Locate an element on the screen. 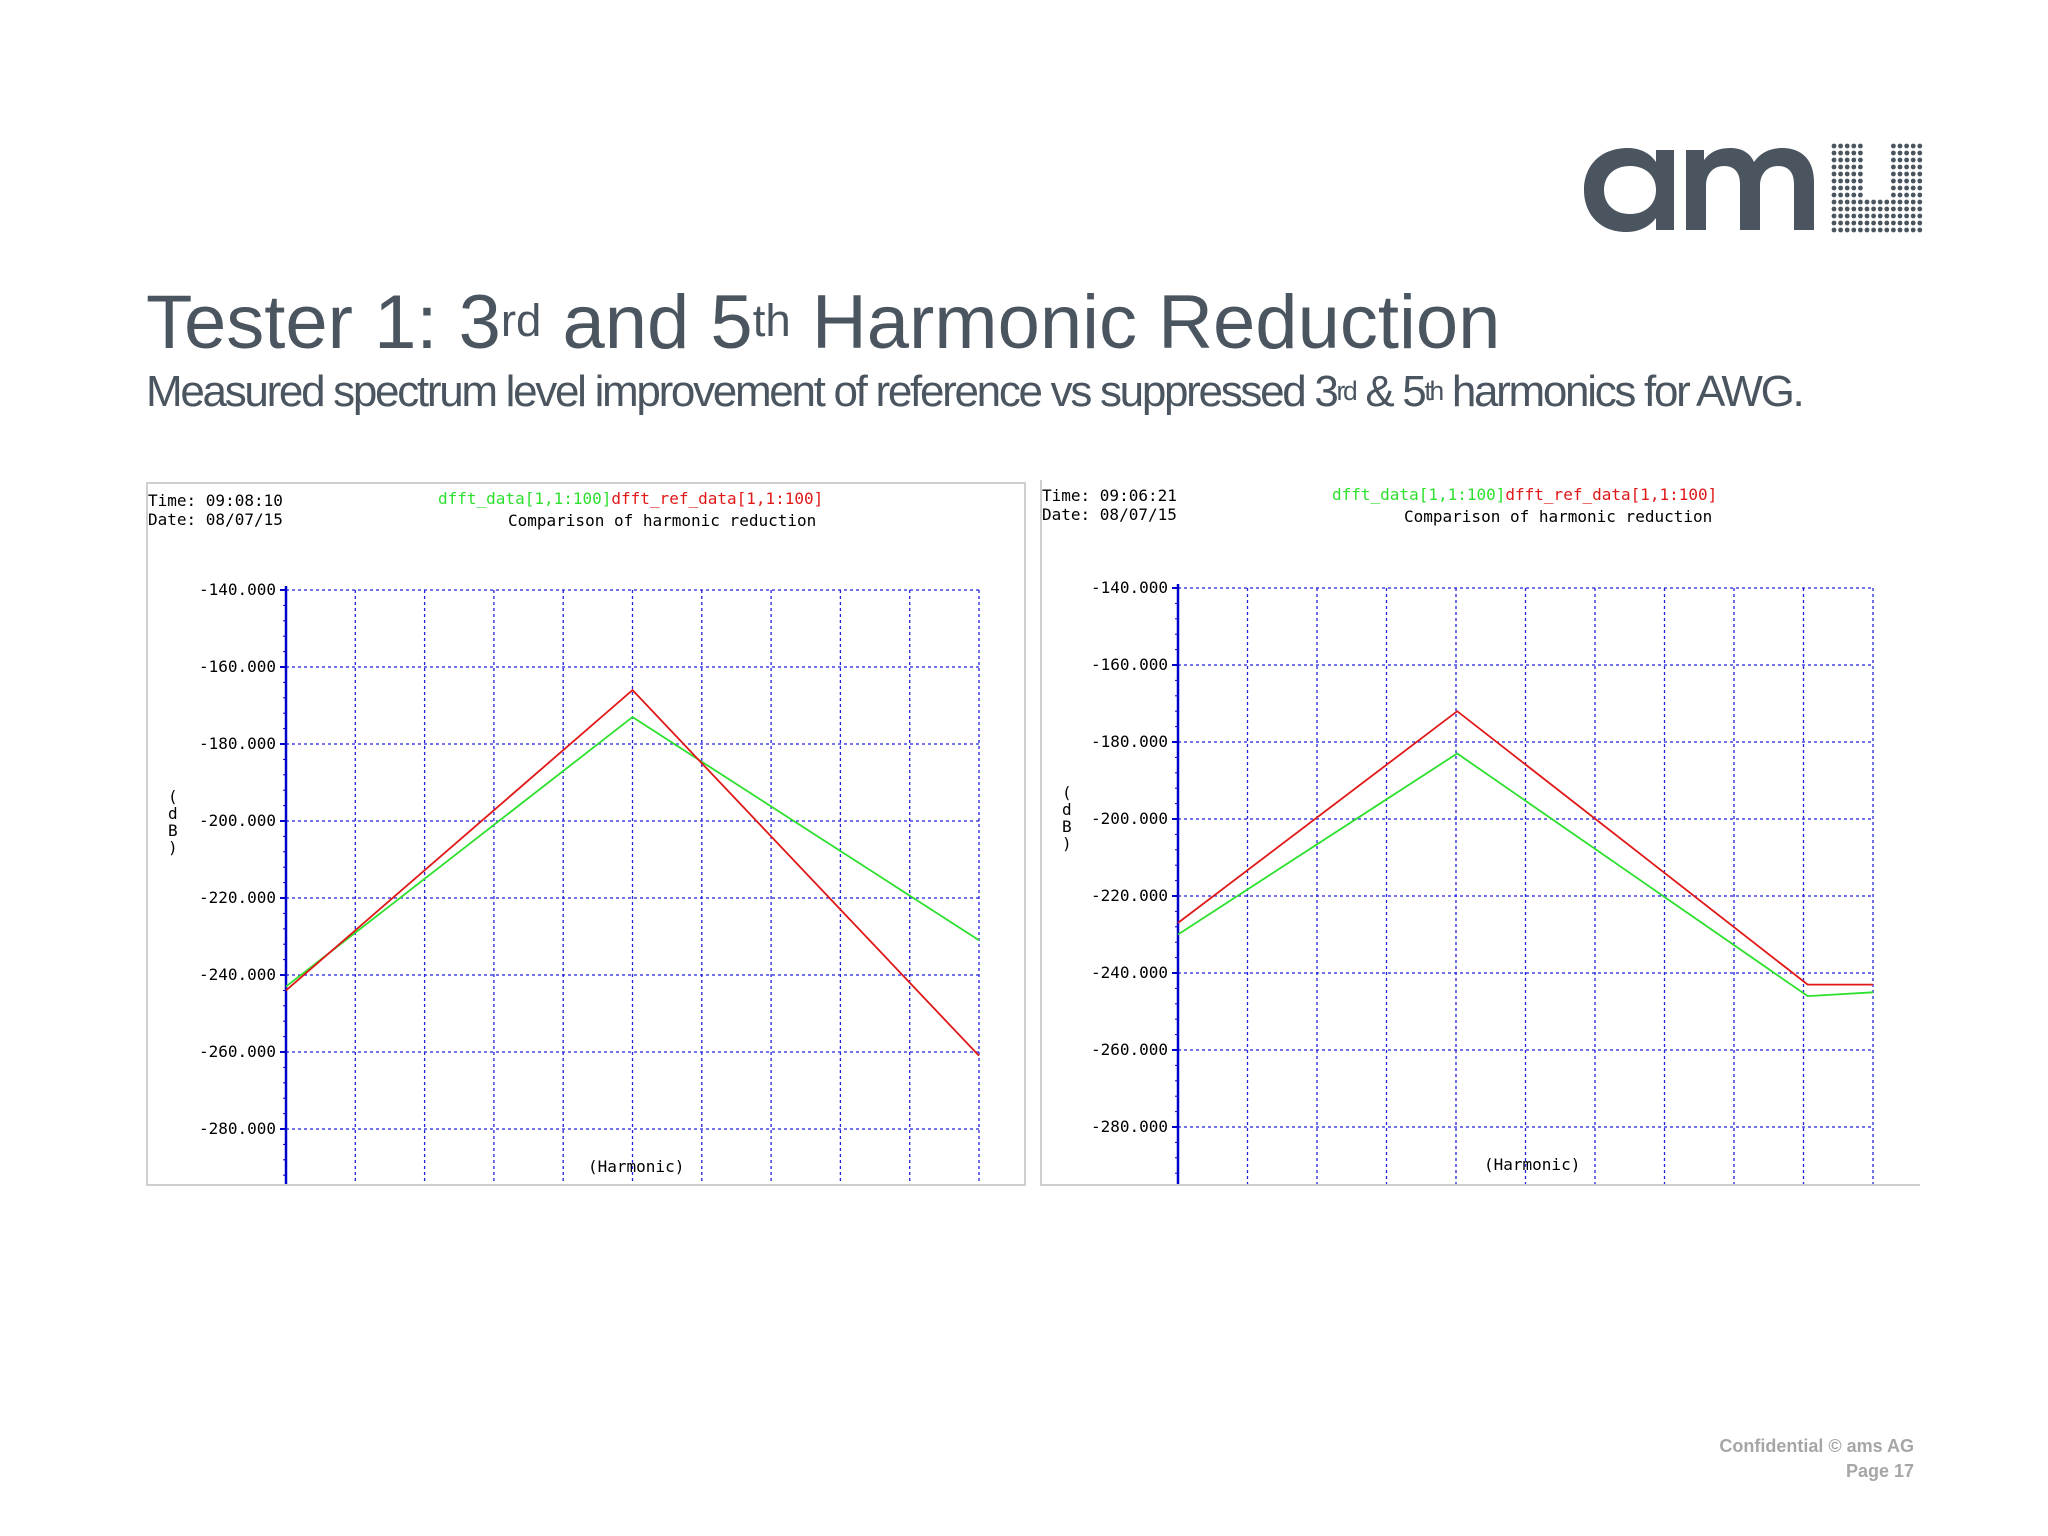 This screenshot has height=1536, width=2048. legend-red: dfft_ref_data[1,1:100] is located at coordinates (1611, 494).